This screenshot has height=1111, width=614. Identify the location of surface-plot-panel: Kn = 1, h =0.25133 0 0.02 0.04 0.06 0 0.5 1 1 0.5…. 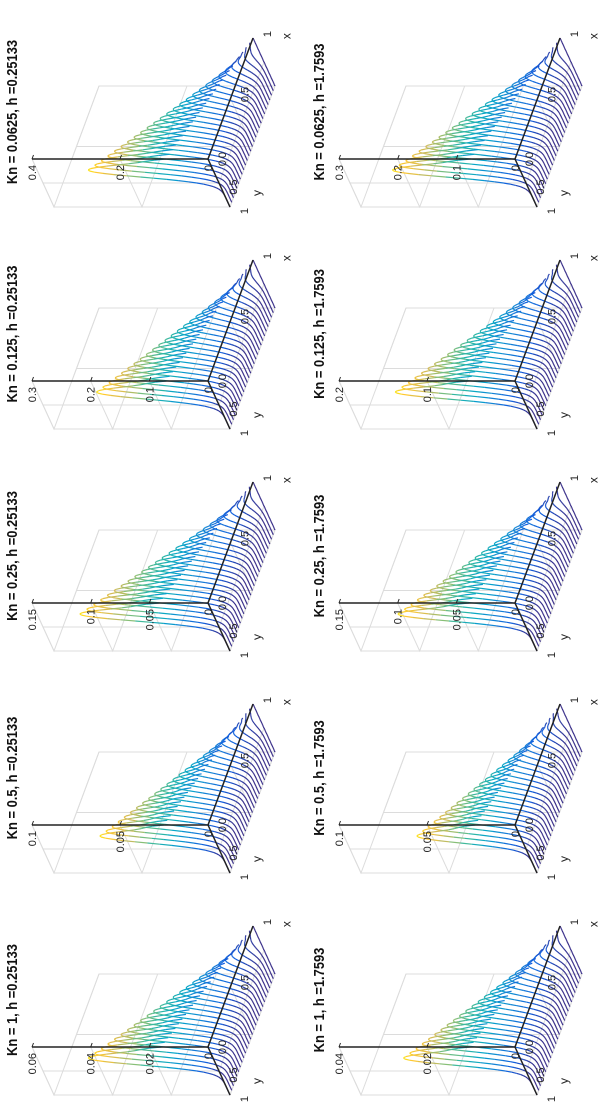
(153, 1000).